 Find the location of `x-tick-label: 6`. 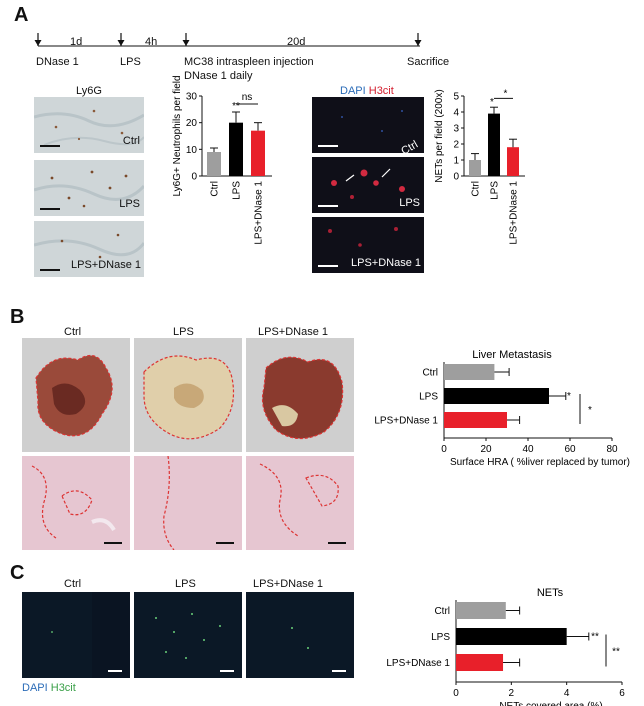

x-tick-label: 6 is located at coordinates (622, 693).